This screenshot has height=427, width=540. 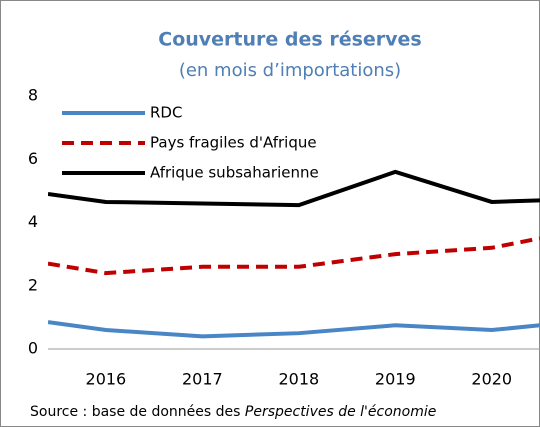 I want to click on legend-label: RDC, so click(x=166, y=113).